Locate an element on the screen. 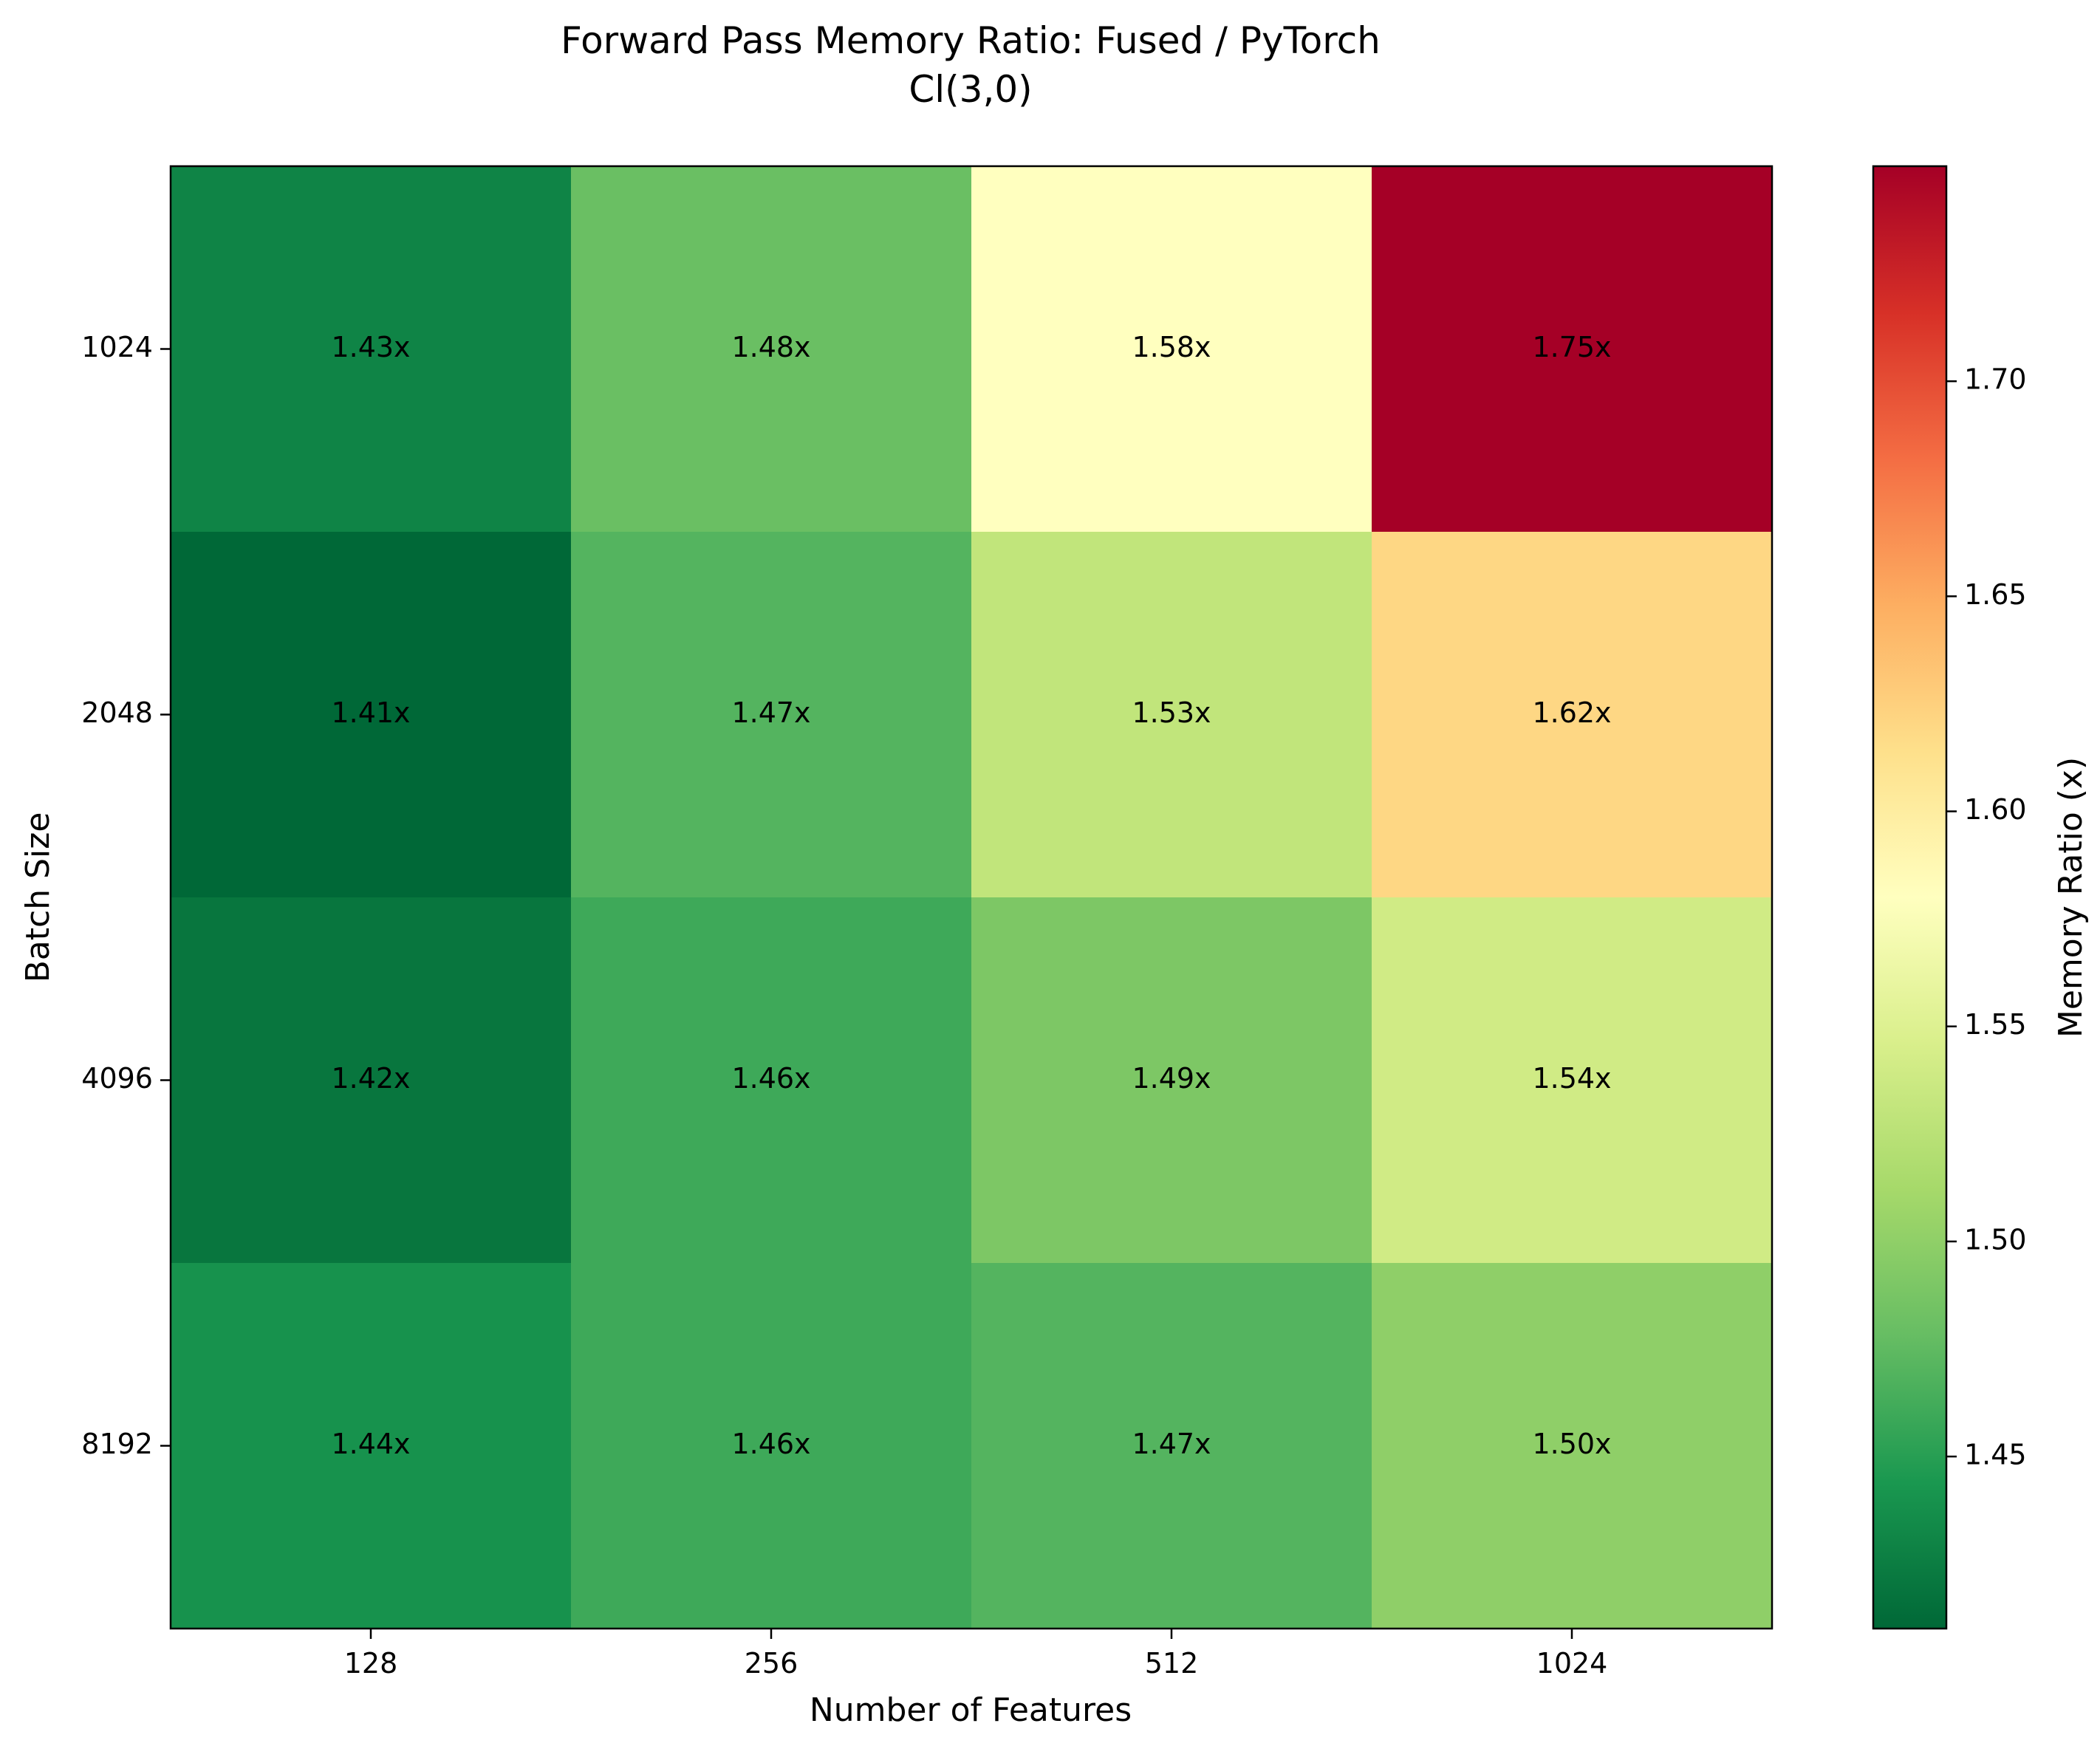 Image resolution: width=2100 pixels, height=1746 pixels. colorbar-tick-label: 1.45 is located at coordinates (1995, 1455).